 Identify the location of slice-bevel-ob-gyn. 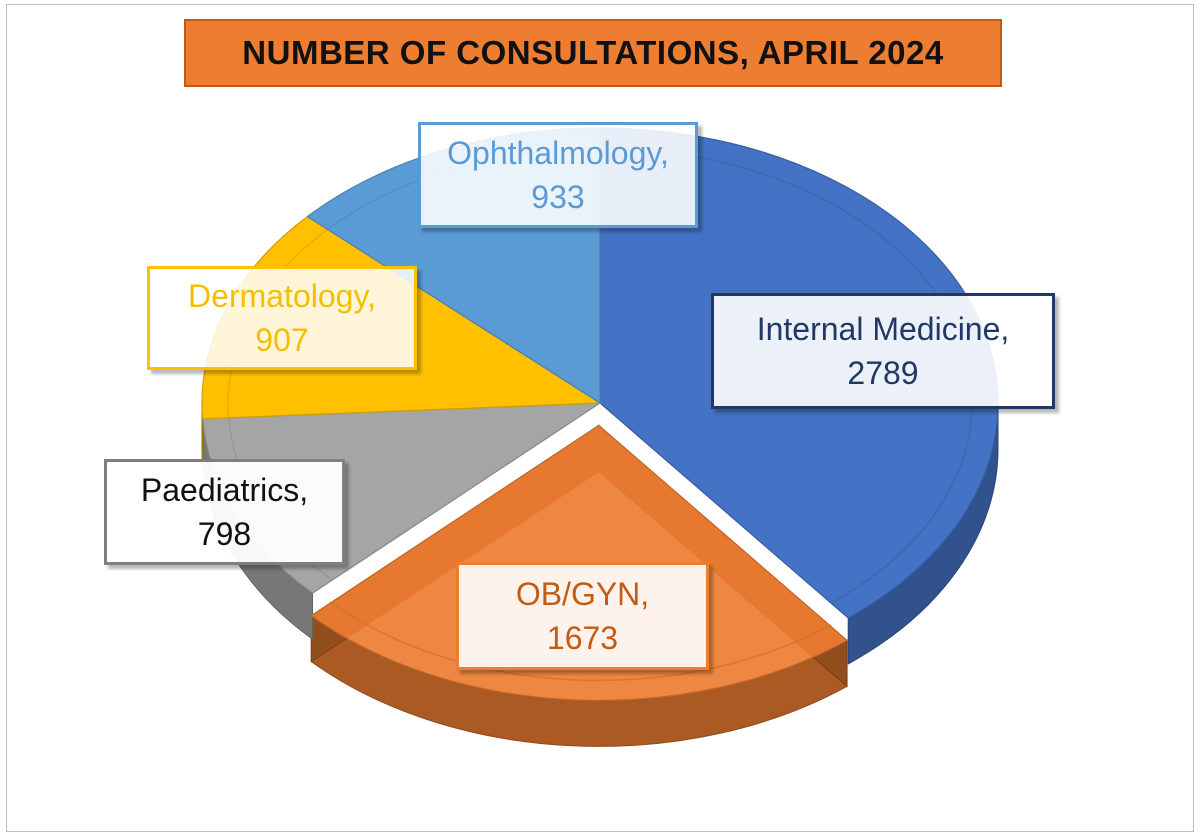
(580, 641).